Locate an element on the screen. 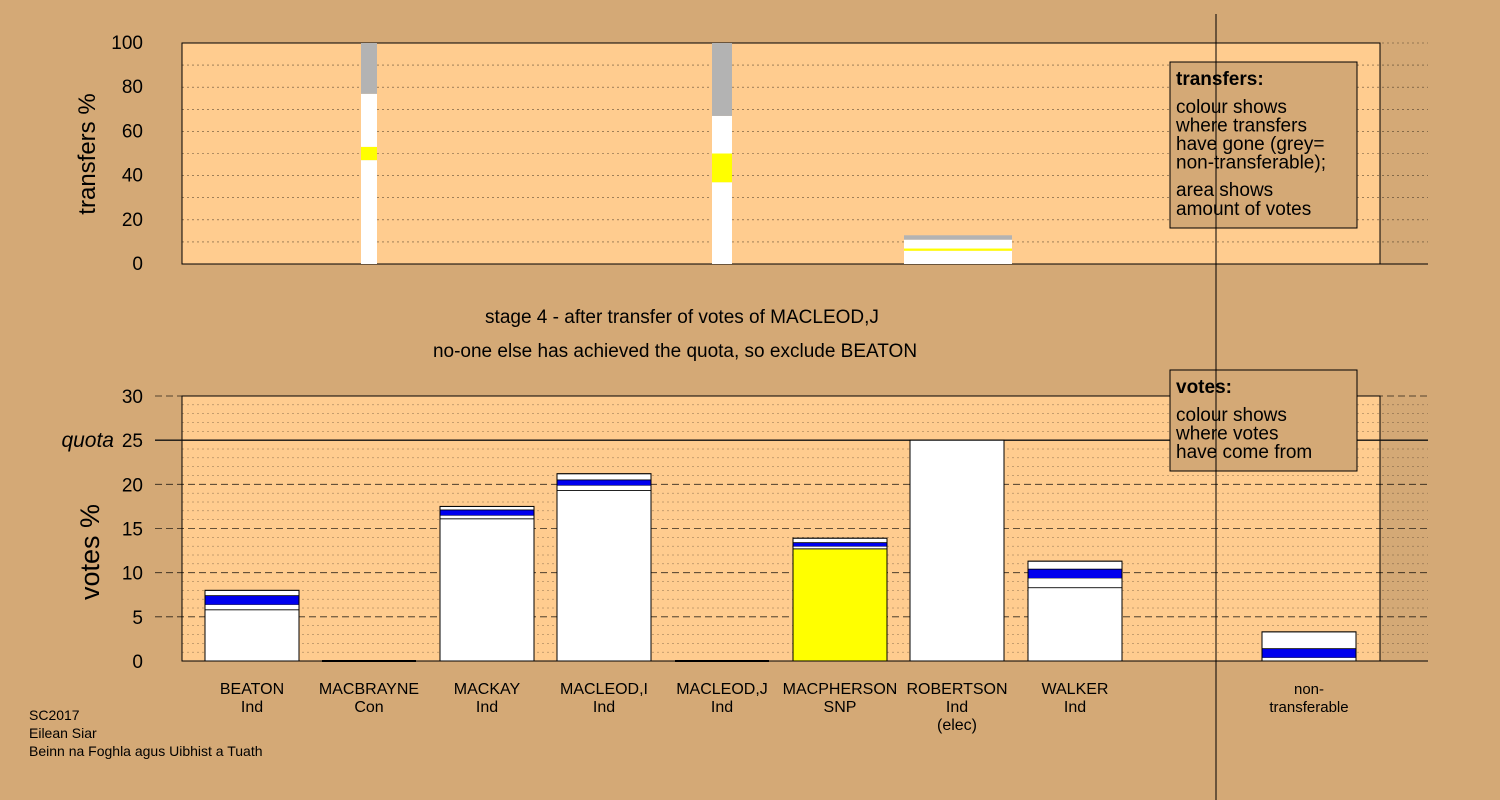 The image size is (1500, 800). candidate-party-label: Con is located at coordinates (368, 707).